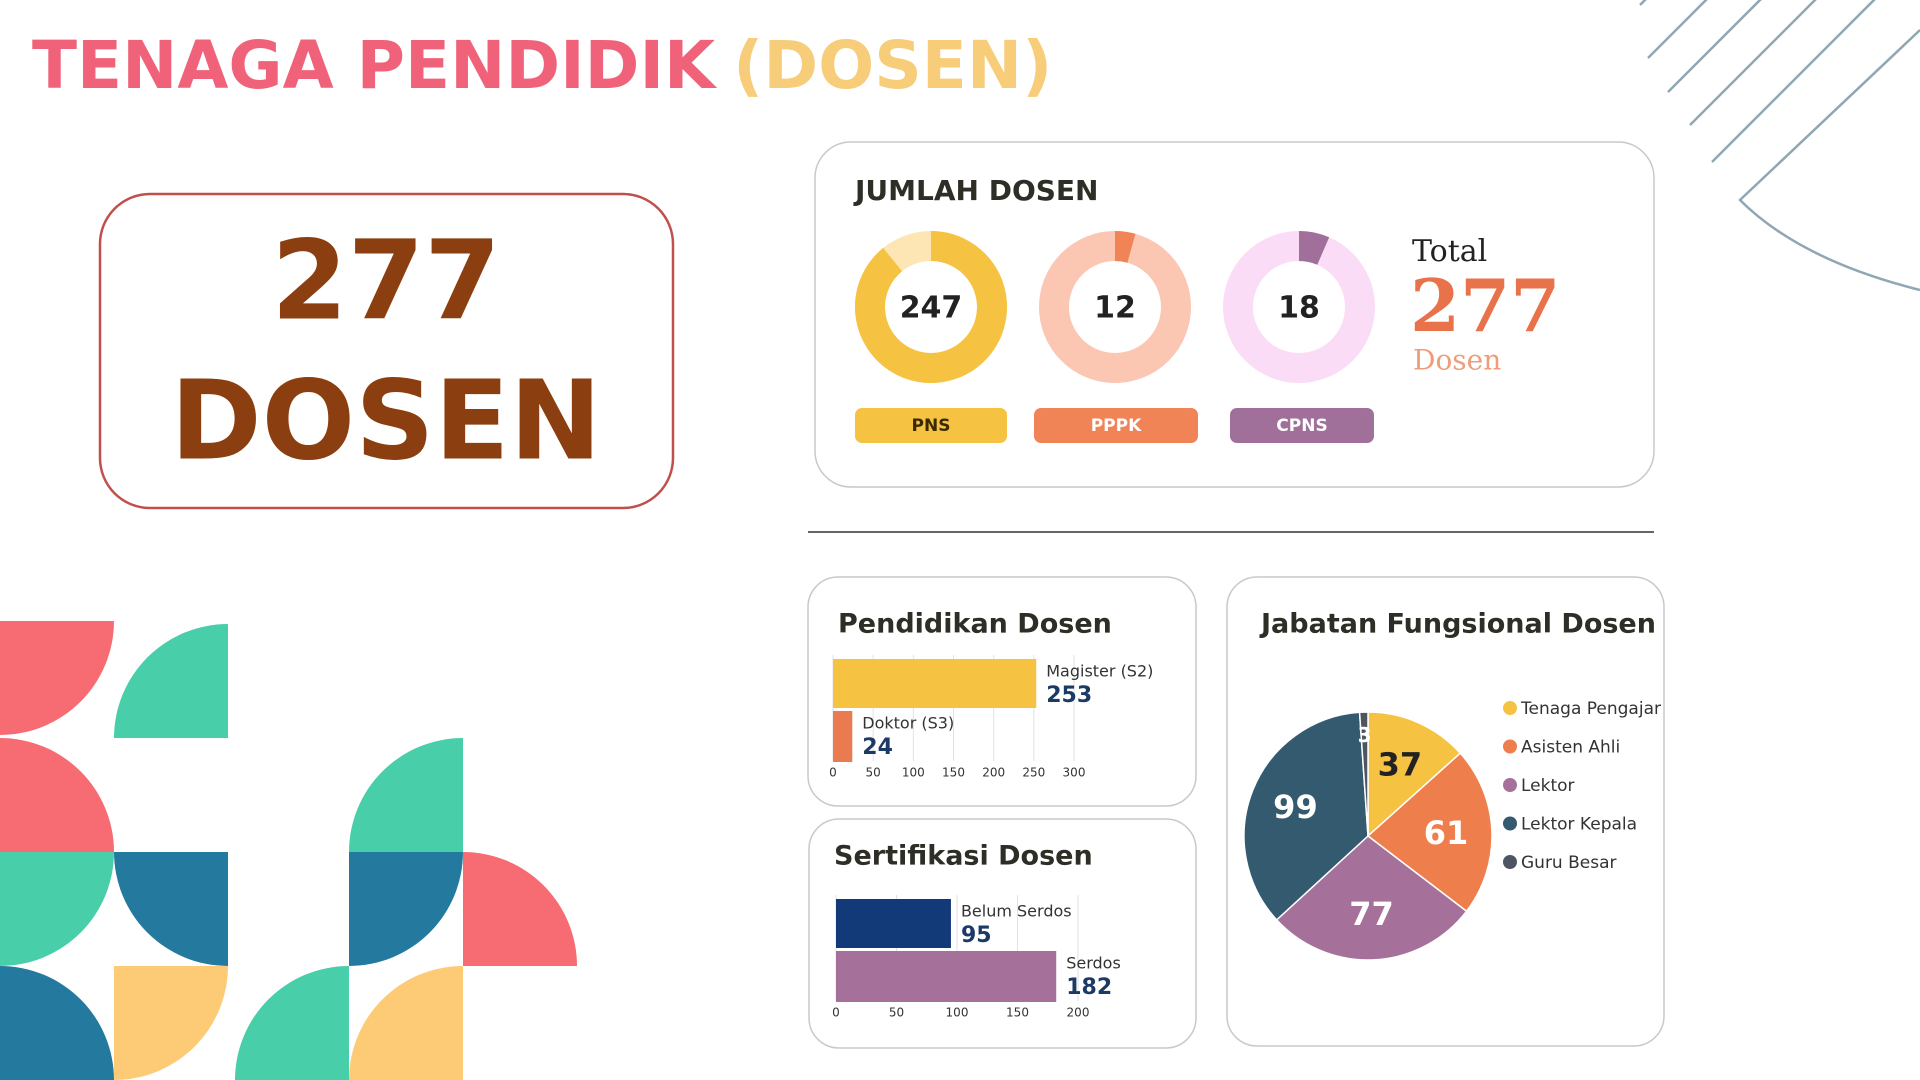  What do you see at coordinates (877, 747) in the screenshot?
I see `bar-value: 24` at bounding box center [877, 747].